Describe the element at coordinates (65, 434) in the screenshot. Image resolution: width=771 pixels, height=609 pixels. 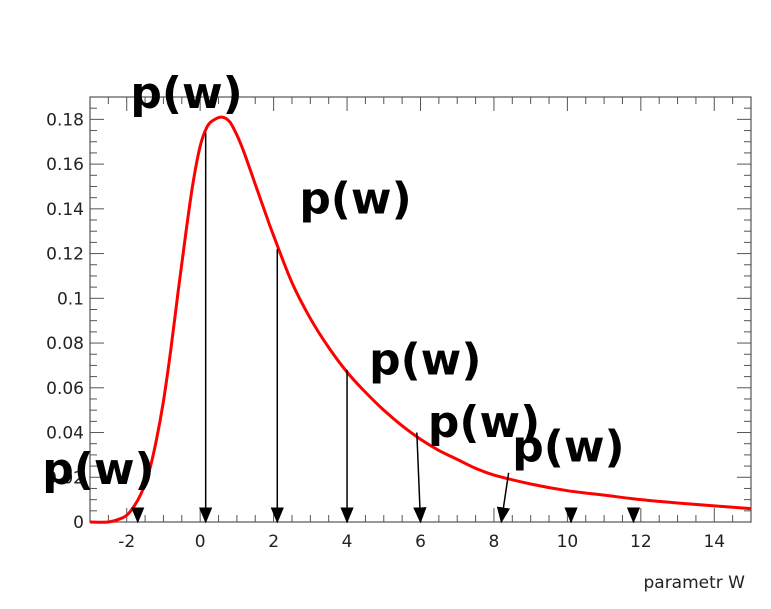
I see `y-tick-label: 0.04` at that location.